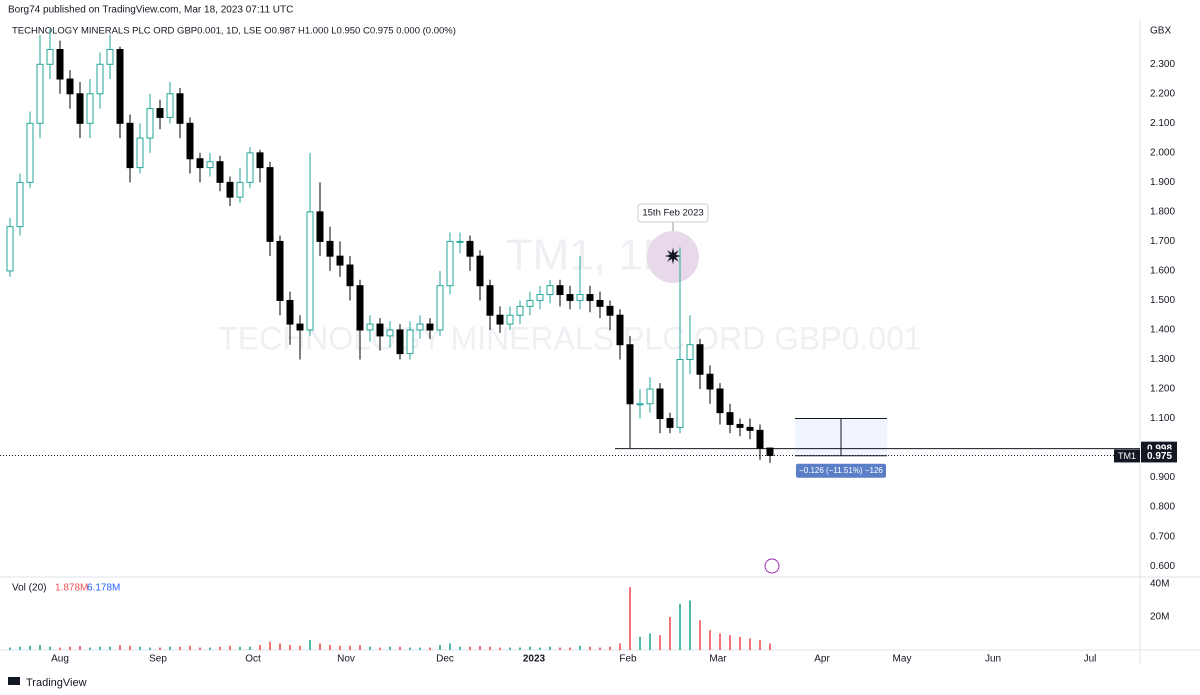 The height and width of the screenshot is (695, 1200). I want to click on event-icon: ✷, so click(673, 256).